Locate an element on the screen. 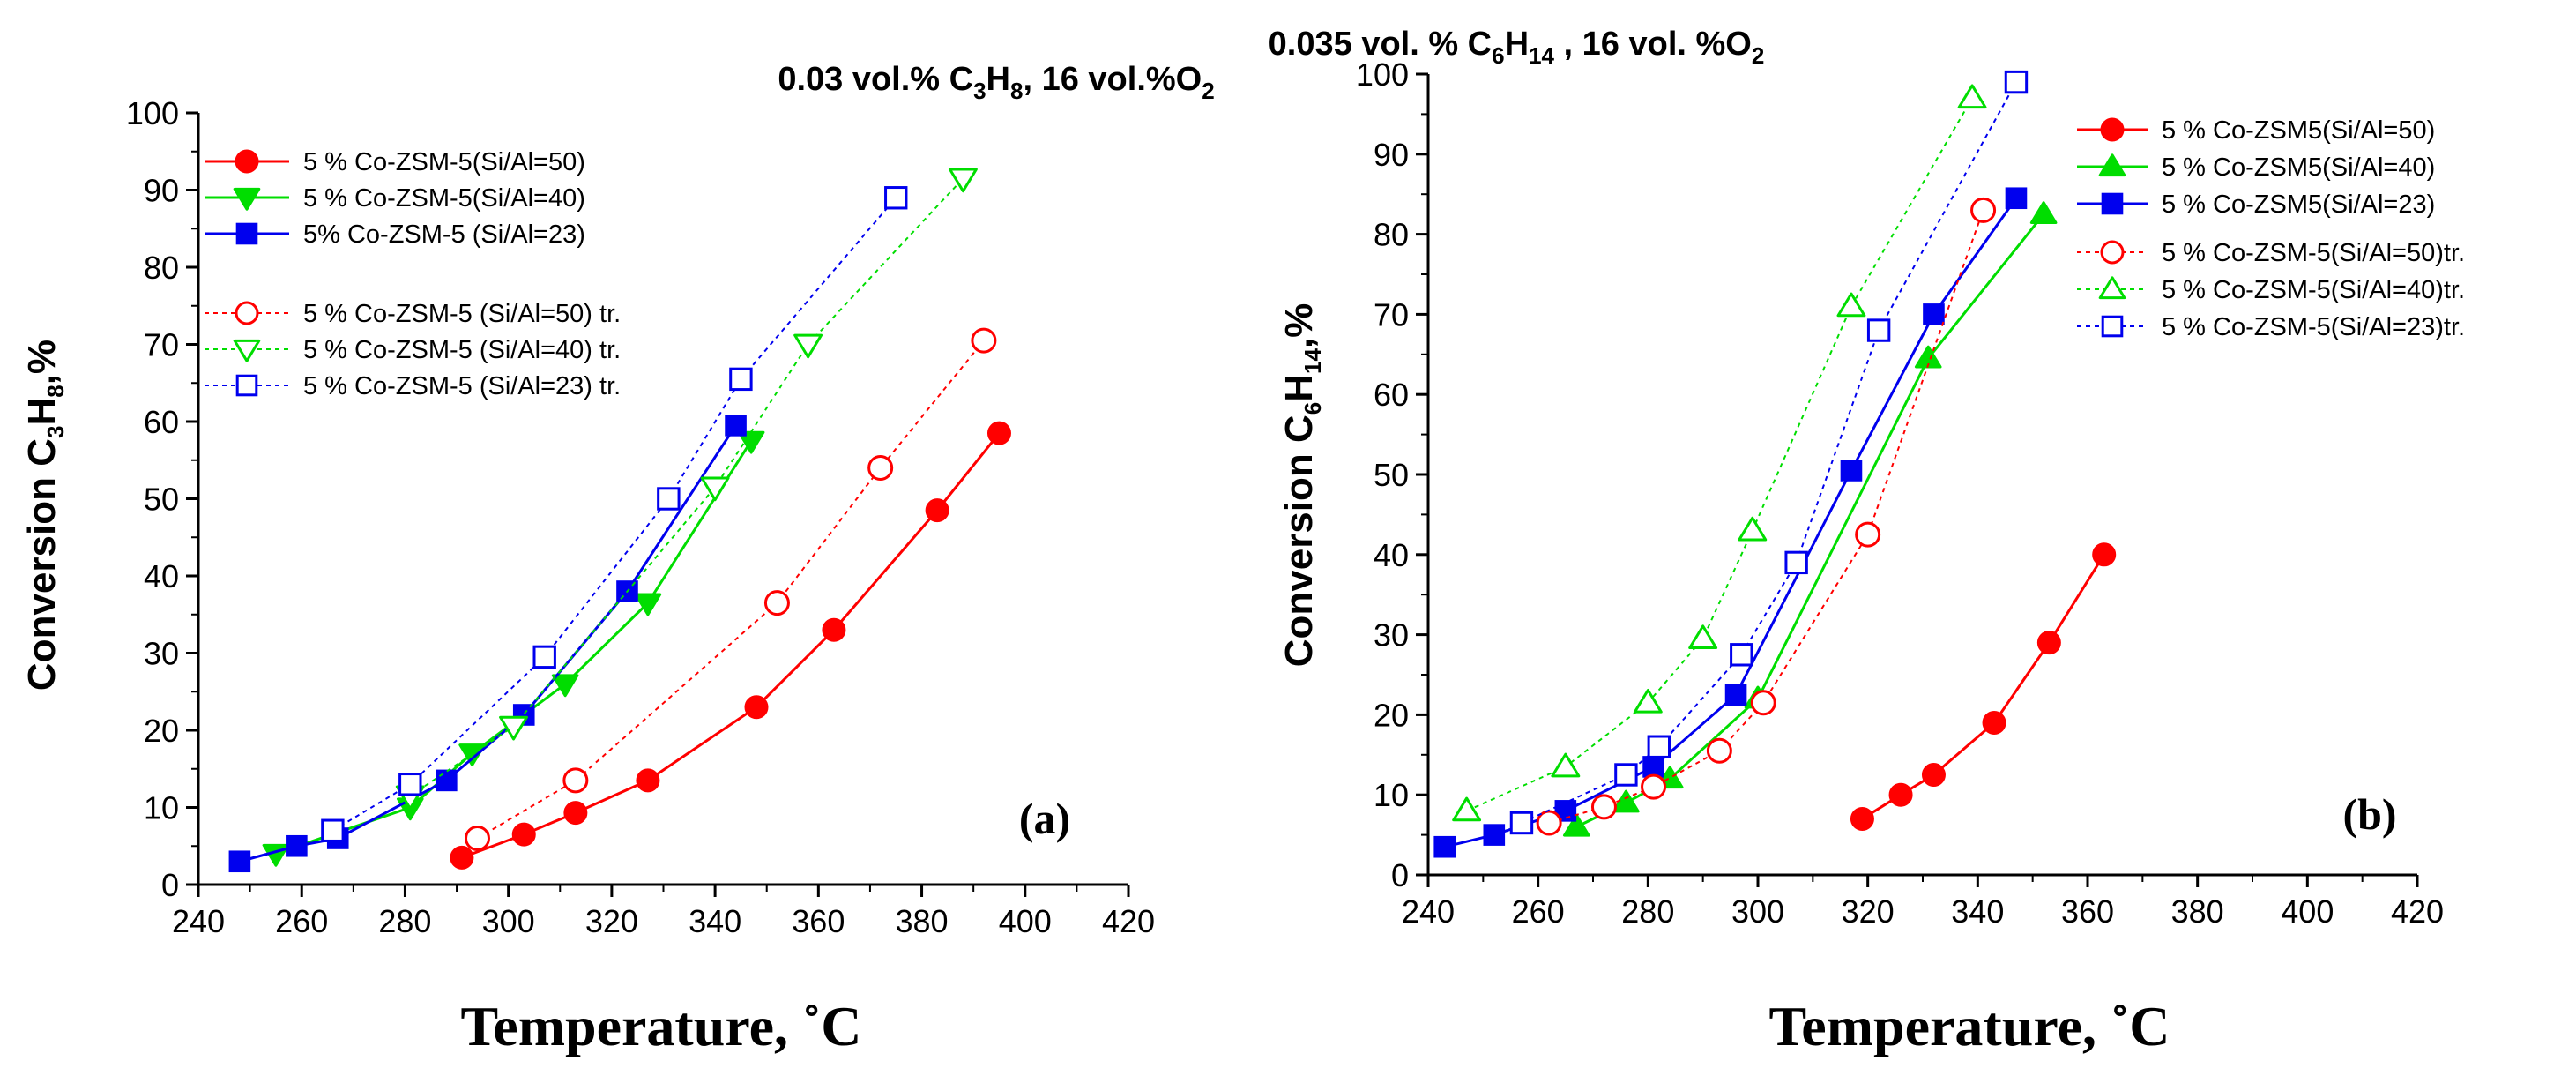 The width and height of the screenshot is (2576, 1076). legend-label: 5 % Co-ZSM-5(Si/Al=50)tr. is located at coordinates (2313, 253).